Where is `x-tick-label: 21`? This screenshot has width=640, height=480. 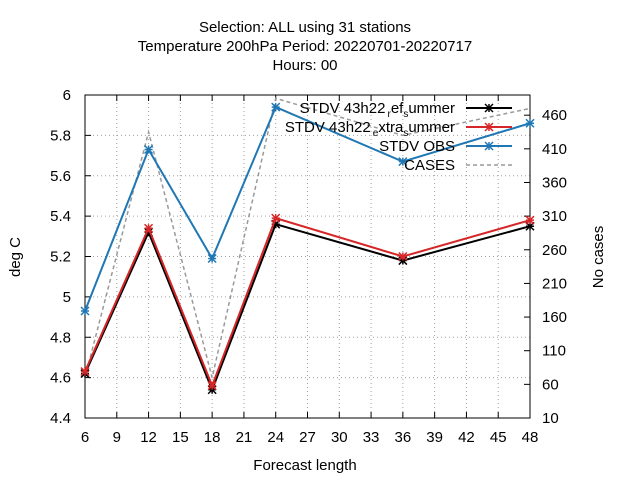 x-tick-label: 21 is located at coordinates (244, 437).